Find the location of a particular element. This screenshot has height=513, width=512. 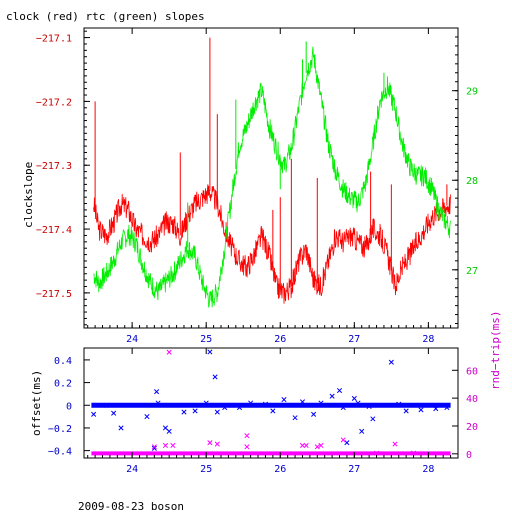

top-x-tick-label: 27 is located at coordinates (354, 339).